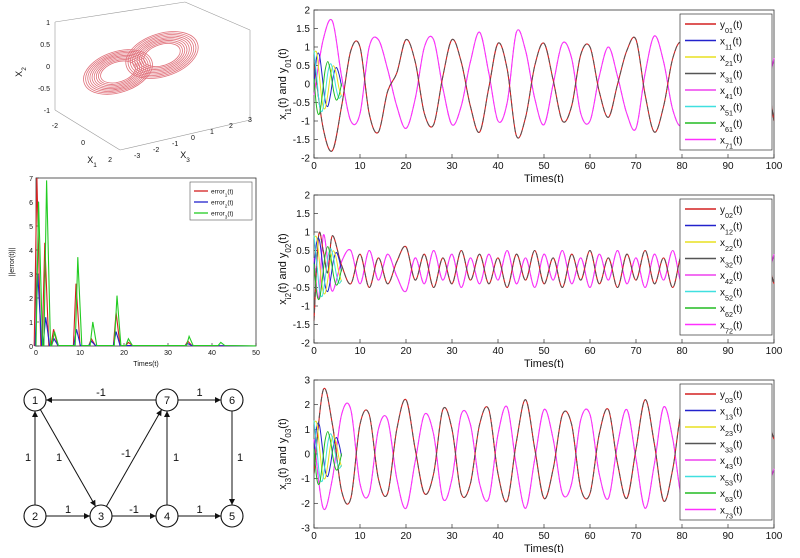 The image size is (800, 558). I want to click on y-axis-label: ||error(t)||, so click(12, 261).